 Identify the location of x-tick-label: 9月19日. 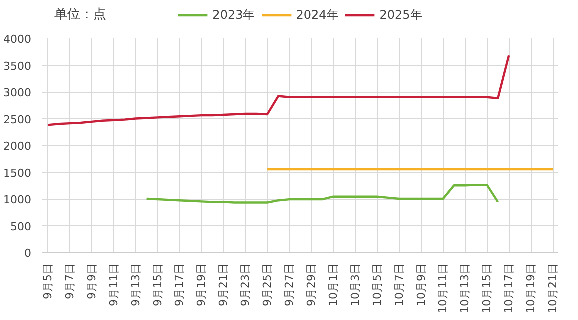
(201, 284).